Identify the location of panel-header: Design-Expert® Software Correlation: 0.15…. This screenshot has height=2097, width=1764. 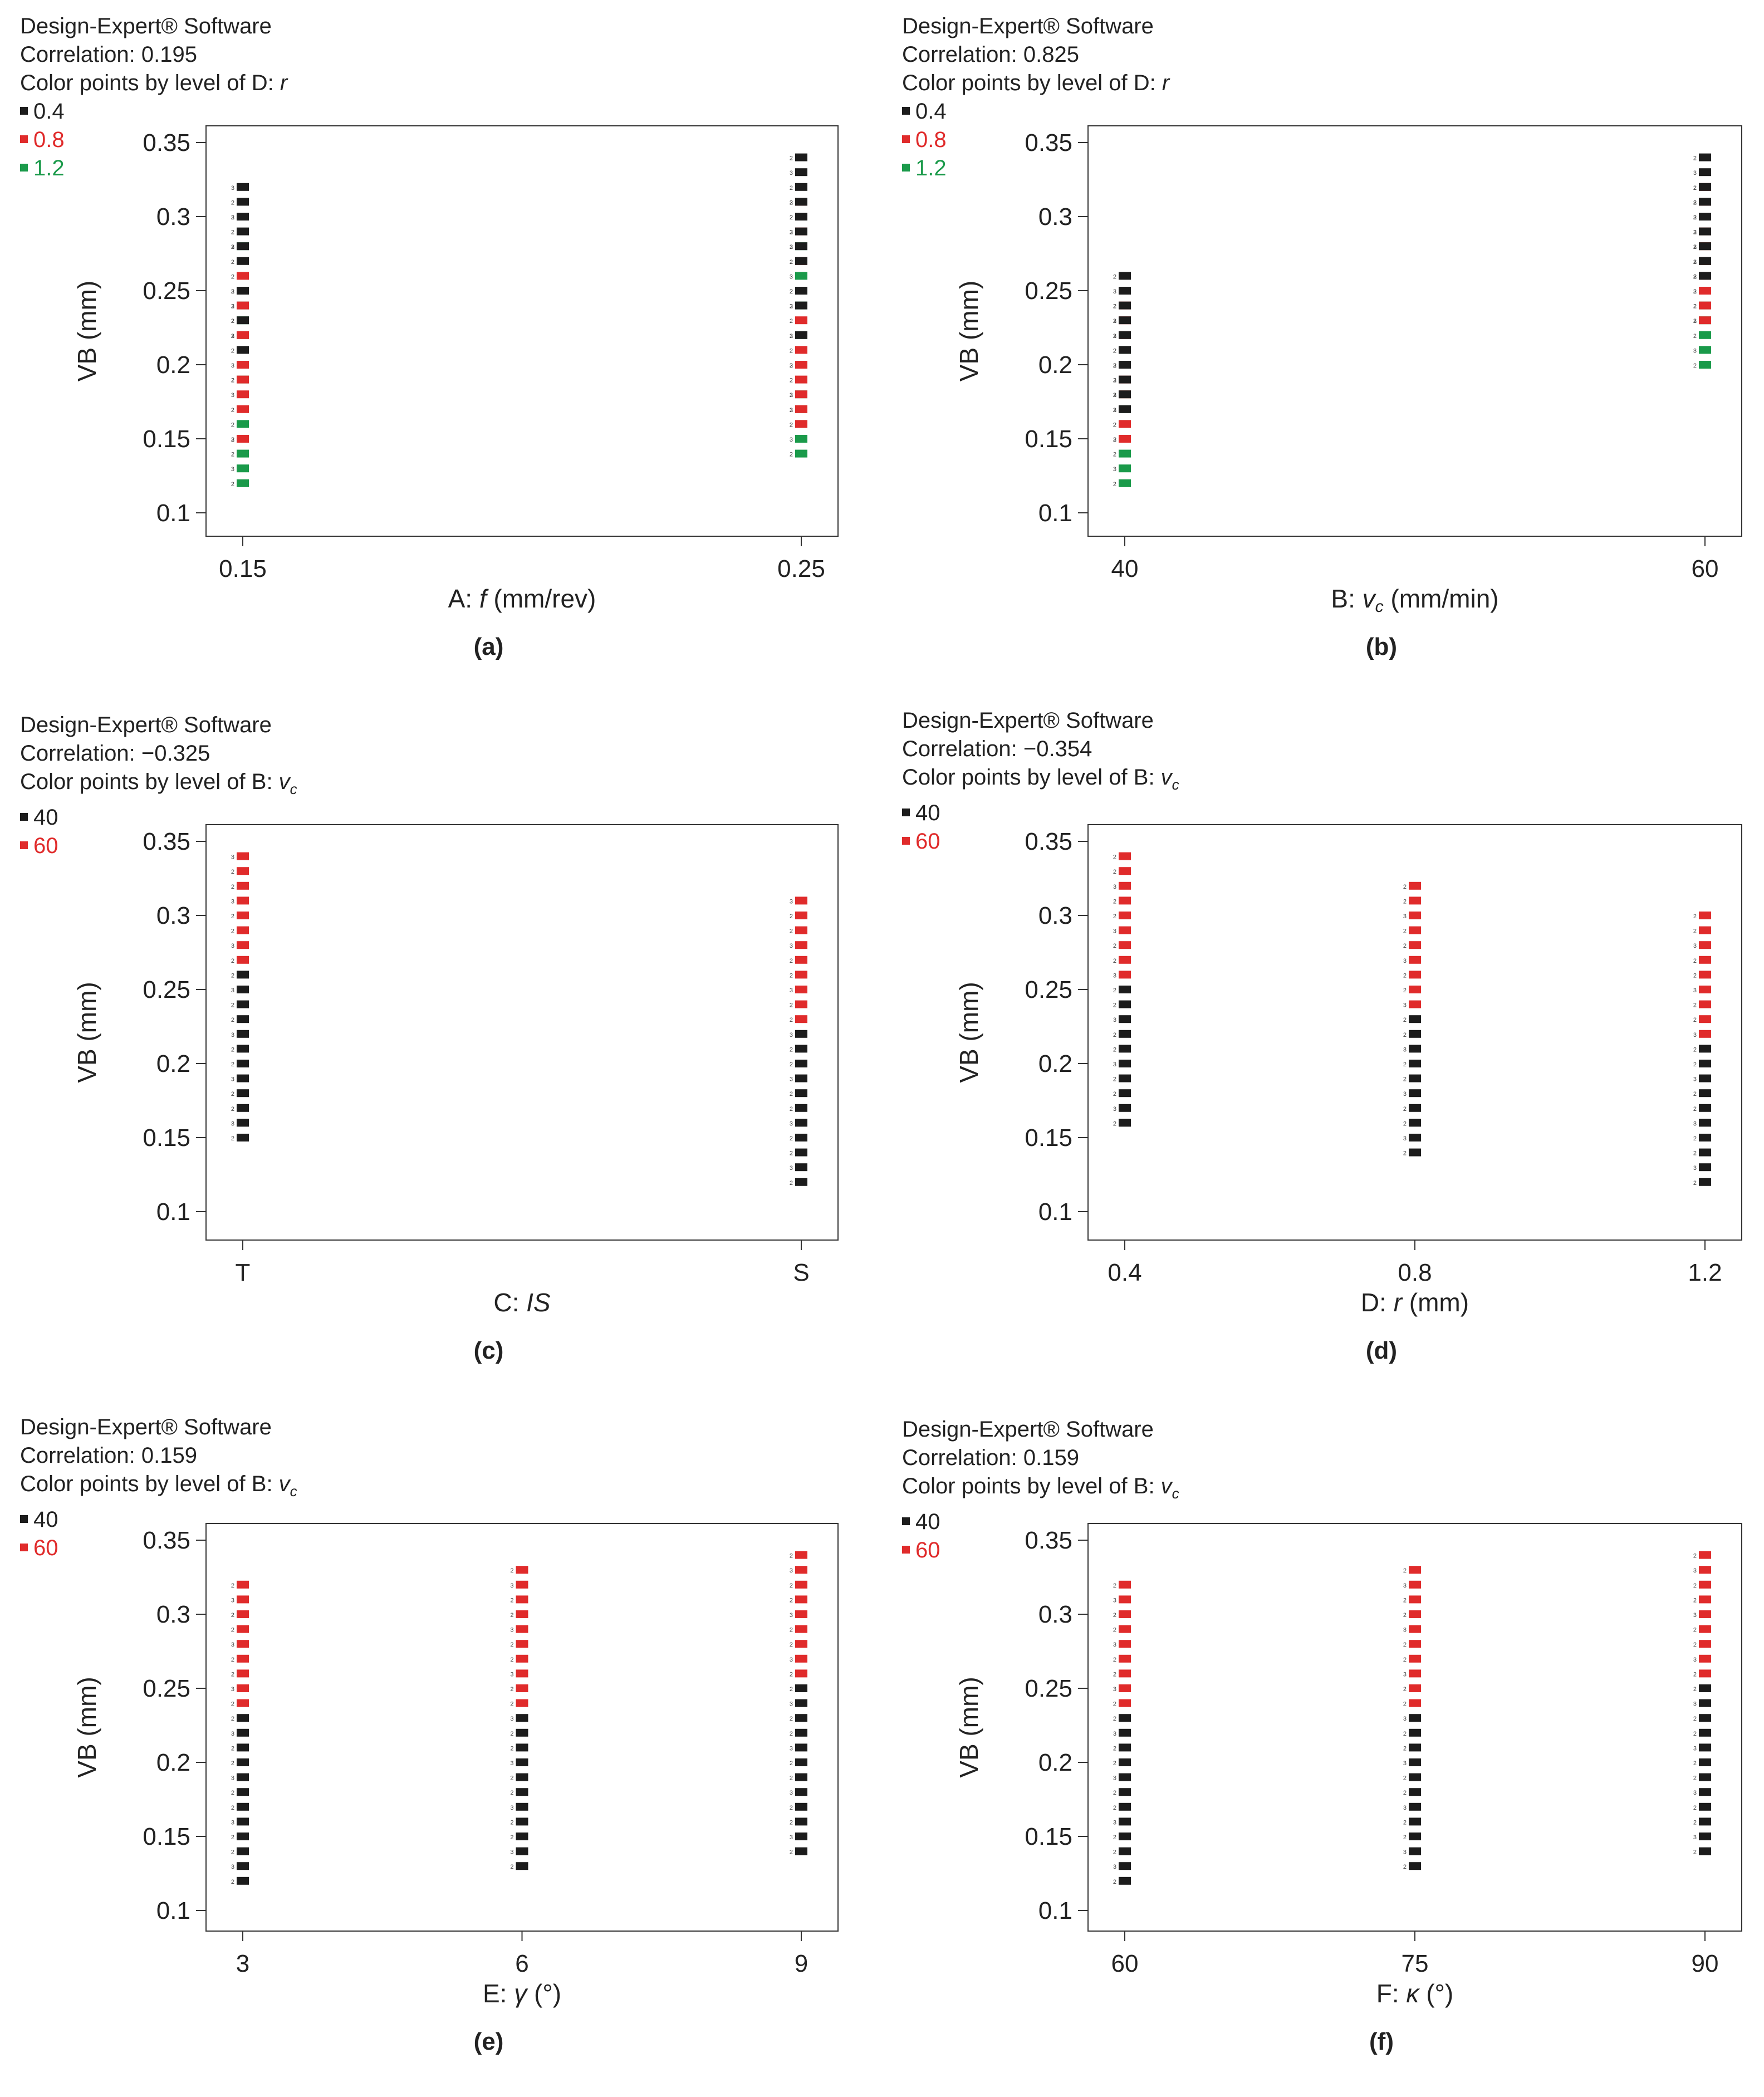
(158, 1487).